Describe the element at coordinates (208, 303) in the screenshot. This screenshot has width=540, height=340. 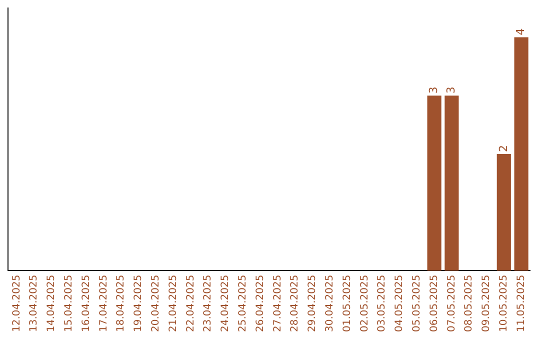
I see `x-tick-label: 23.04.2025` at that location.